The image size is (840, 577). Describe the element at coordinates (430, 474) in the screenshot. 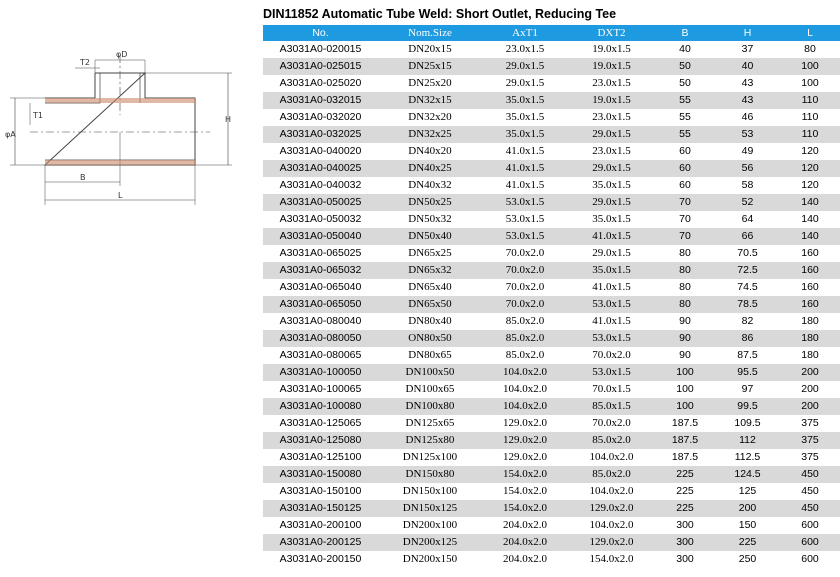

I see `table-cell: DN150x80` at that location.